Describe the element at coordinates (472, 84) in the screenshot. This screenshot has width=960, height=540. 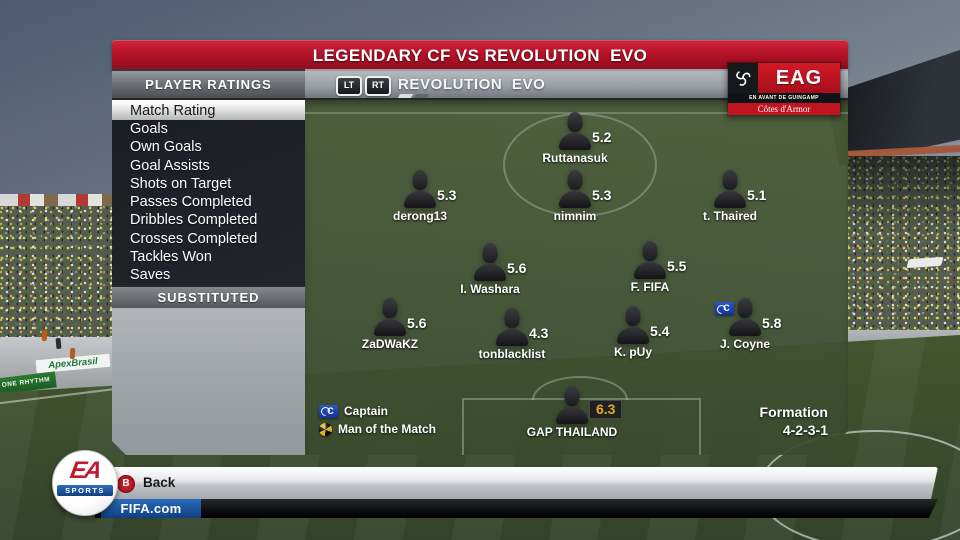
I see `team-name: REVOLUTION EVO` at that location.